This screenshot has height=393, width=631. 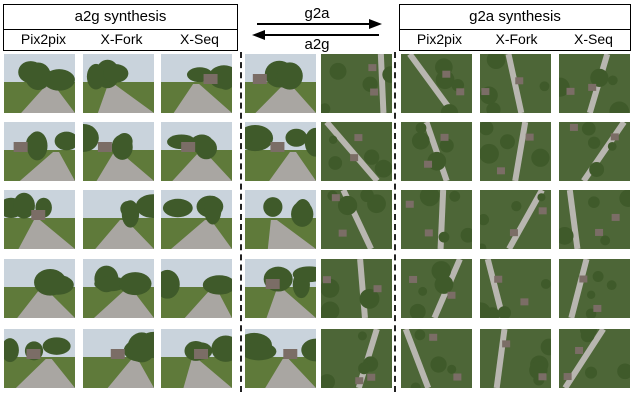 I want to click on arrow-icons, so click(x=317, y=29).